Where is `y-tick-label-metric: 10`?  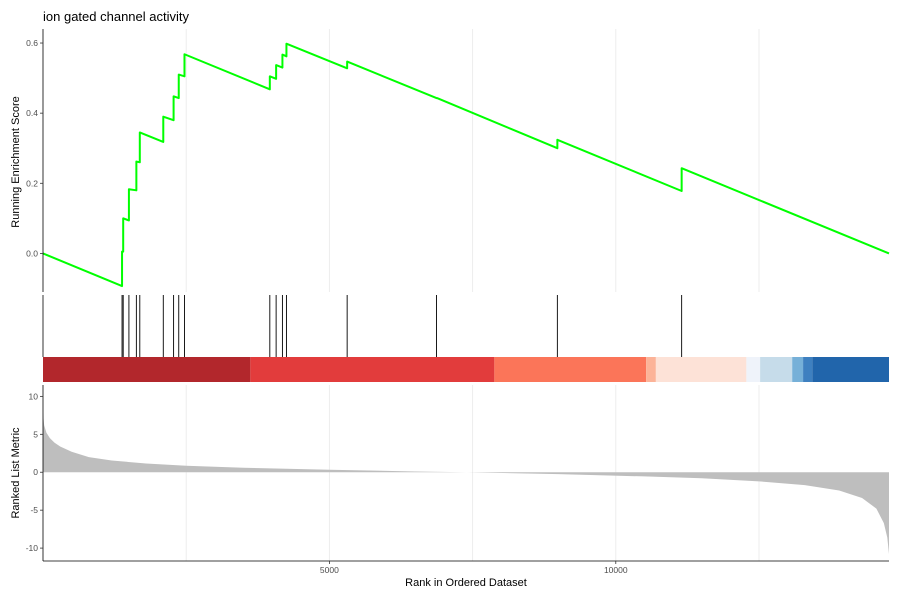
y-tick-label-metric: 10 is located at coordinates (34, 396).